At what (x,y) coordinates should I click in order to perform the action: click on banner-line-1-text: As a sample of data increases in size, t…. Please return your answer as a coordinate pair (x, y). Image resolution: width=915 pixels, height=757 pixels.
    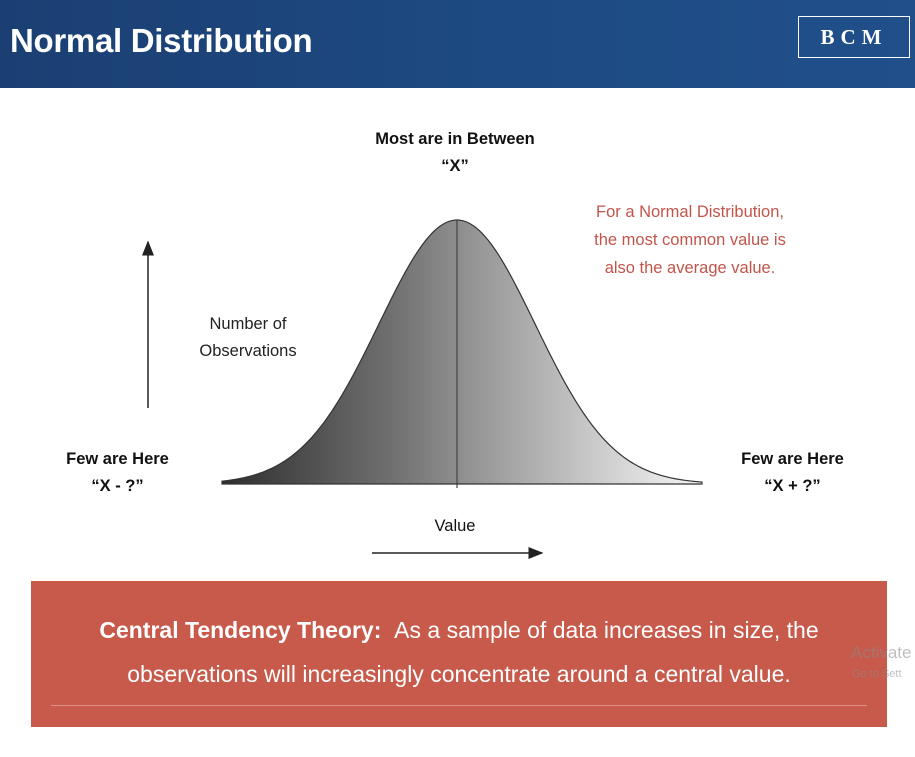
    Looking at the image, I should click on (606, 630).